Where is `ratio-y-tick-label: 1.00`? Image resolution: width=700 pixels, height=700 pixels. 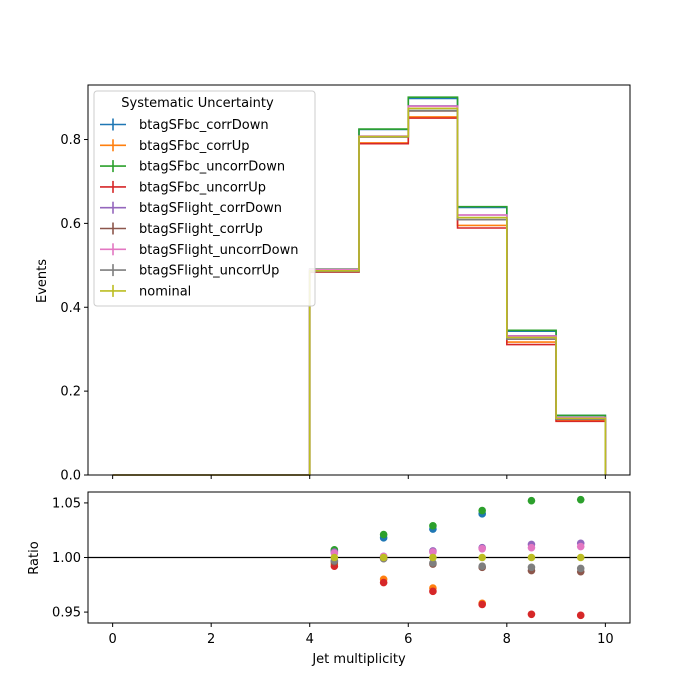 ratio-y-tick-label: 1.00 is located at coordinates (66, 558).